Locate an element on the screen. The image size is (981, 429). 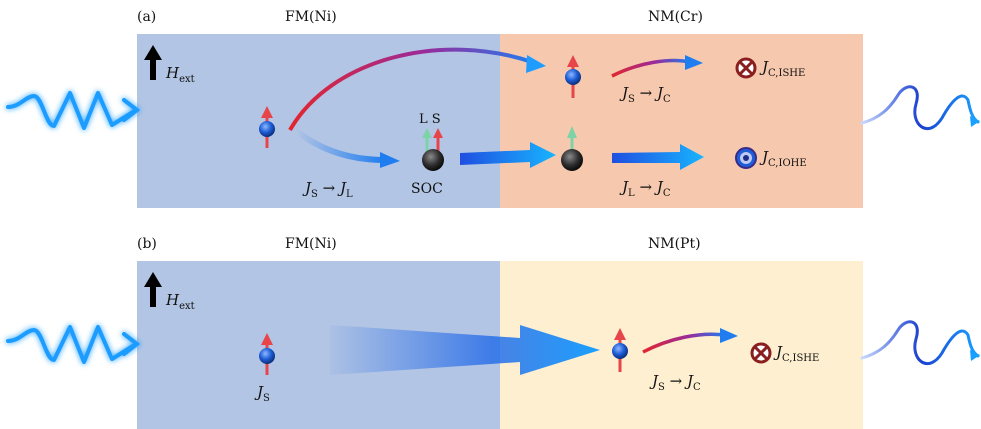
ishe-label-a: JC,ISHE is located at coordinates (784, 68).